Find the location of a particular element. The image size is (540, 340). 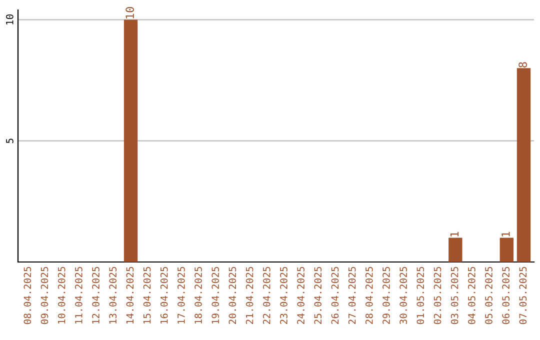

x-tick-label: 10.04.2025 is located at coordinates (62, 295).